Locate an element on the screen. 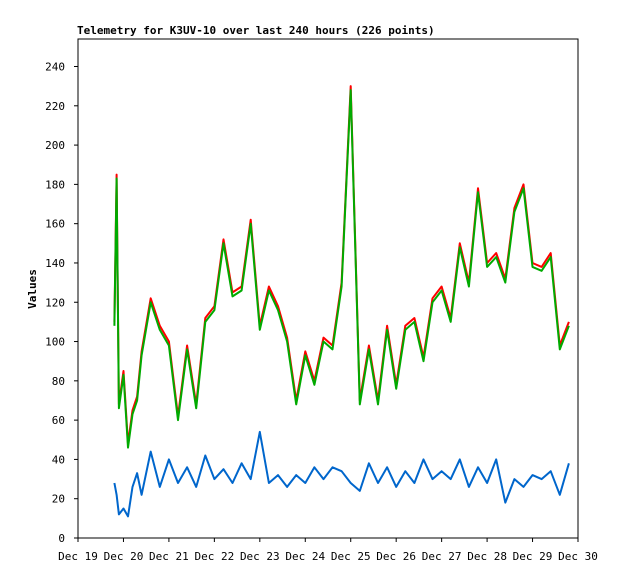 This screenshot has width=618, height=579. y-tick-label: 220 is located at coordinates (55, 106).